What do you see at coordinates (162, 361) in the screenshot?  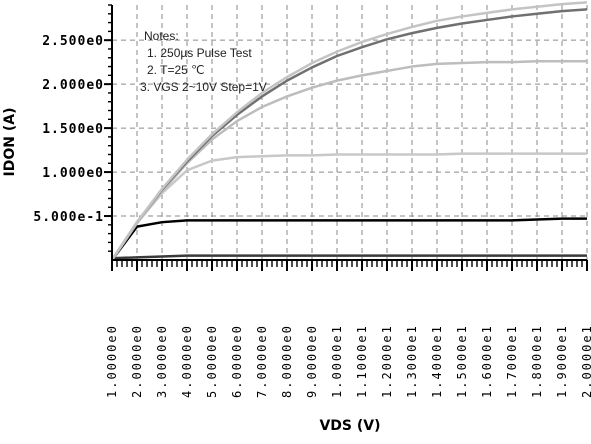 I see `x-tick-label: 3.0000e0` at bounding box center [162, 361].